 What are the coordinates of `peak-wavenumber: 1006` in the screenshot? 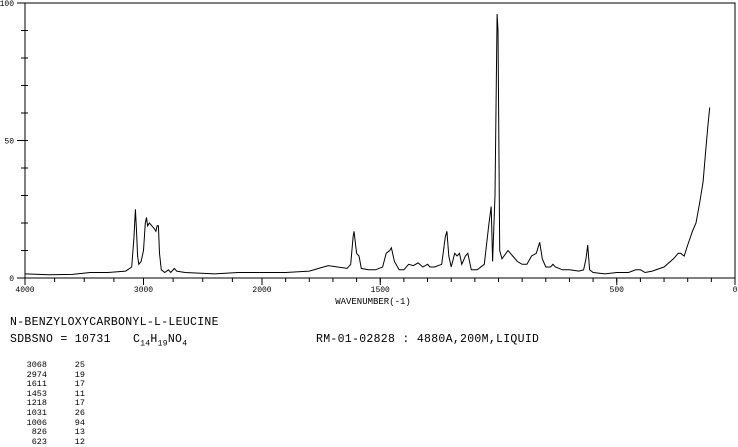 It's located at (36, 422).